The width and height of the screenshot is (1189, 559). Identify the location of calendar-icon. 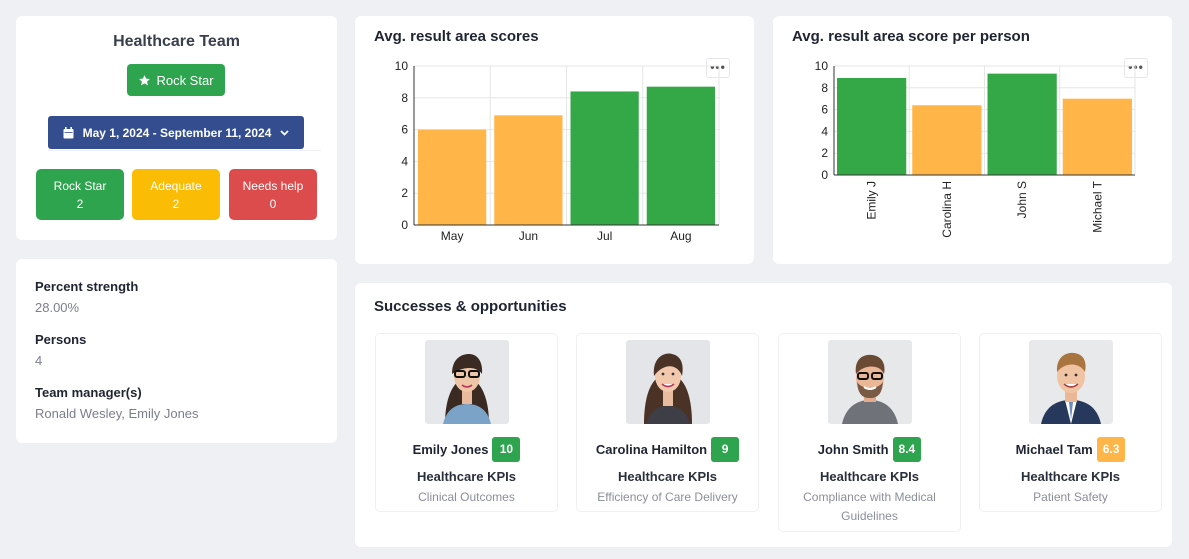
(68, 132).